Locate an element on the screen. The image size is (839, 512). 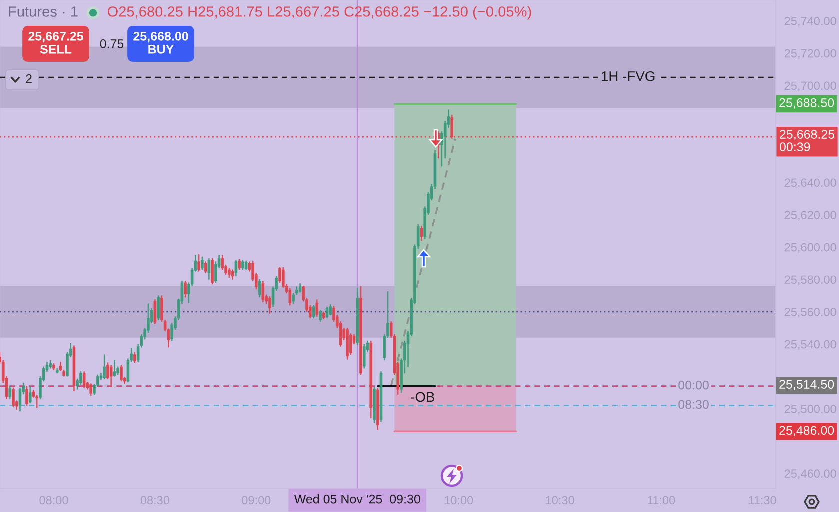
annotation: 08:30 is located at coordinates (693, 405).